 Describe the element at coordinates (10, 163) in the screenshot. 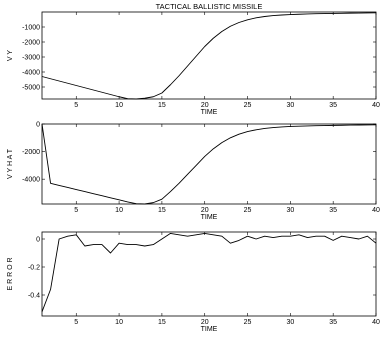

I see `y-axis-label: V Y H A T` at that location.